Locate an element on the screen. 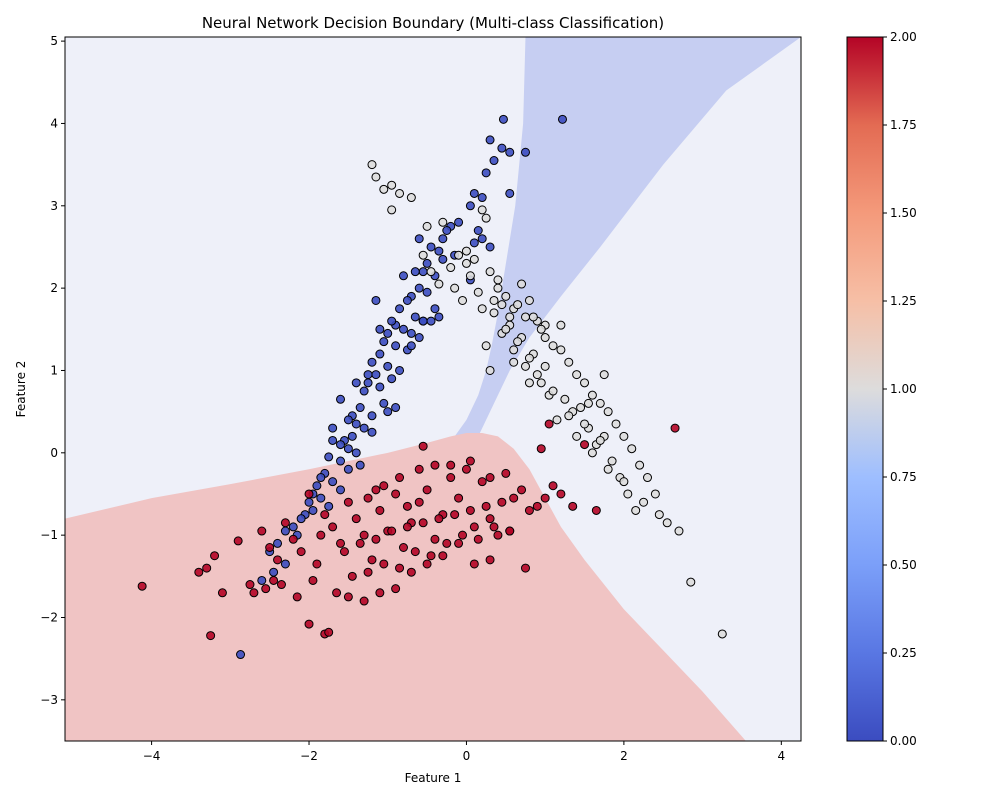  colorbar-tick-label: 1.75 is located at coordinates (903, 125).